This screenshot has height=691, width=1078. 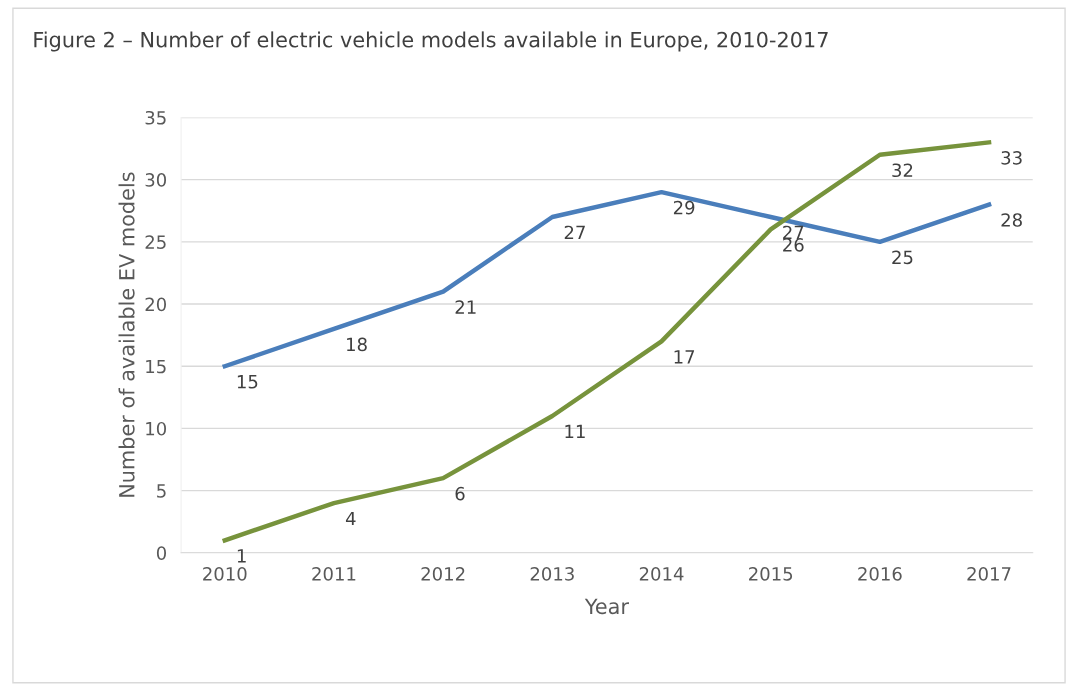 What do you see at coordinates (247, 382) in the screenshot?
I see `data-label: 15` at bounding box center [247, 382].